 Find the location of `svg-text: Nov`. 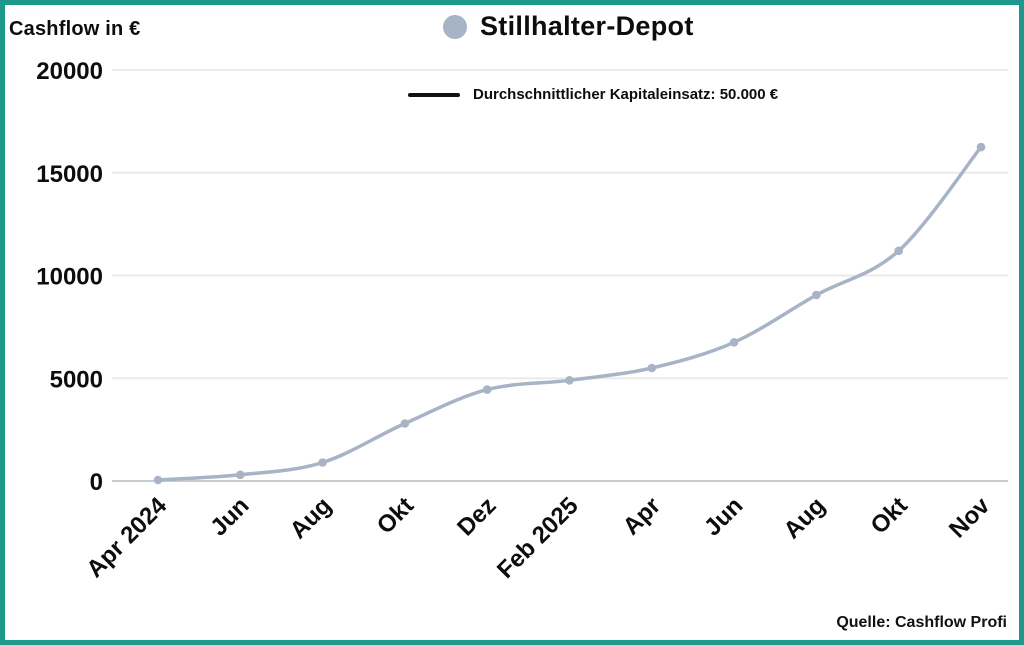

svg-text: Nov is located at coordinates (970, 518).